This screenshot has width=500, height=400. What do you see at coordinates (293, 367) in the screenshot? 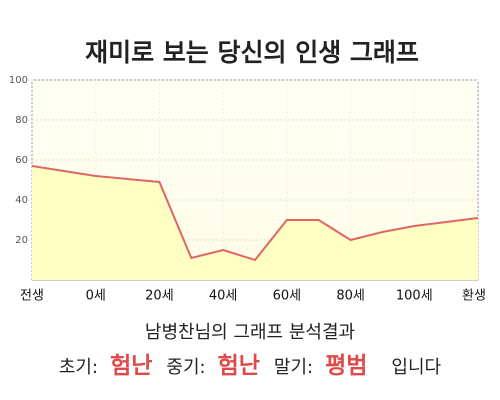
I see `stage-label: 말기:` at bounding box center [293, 367].